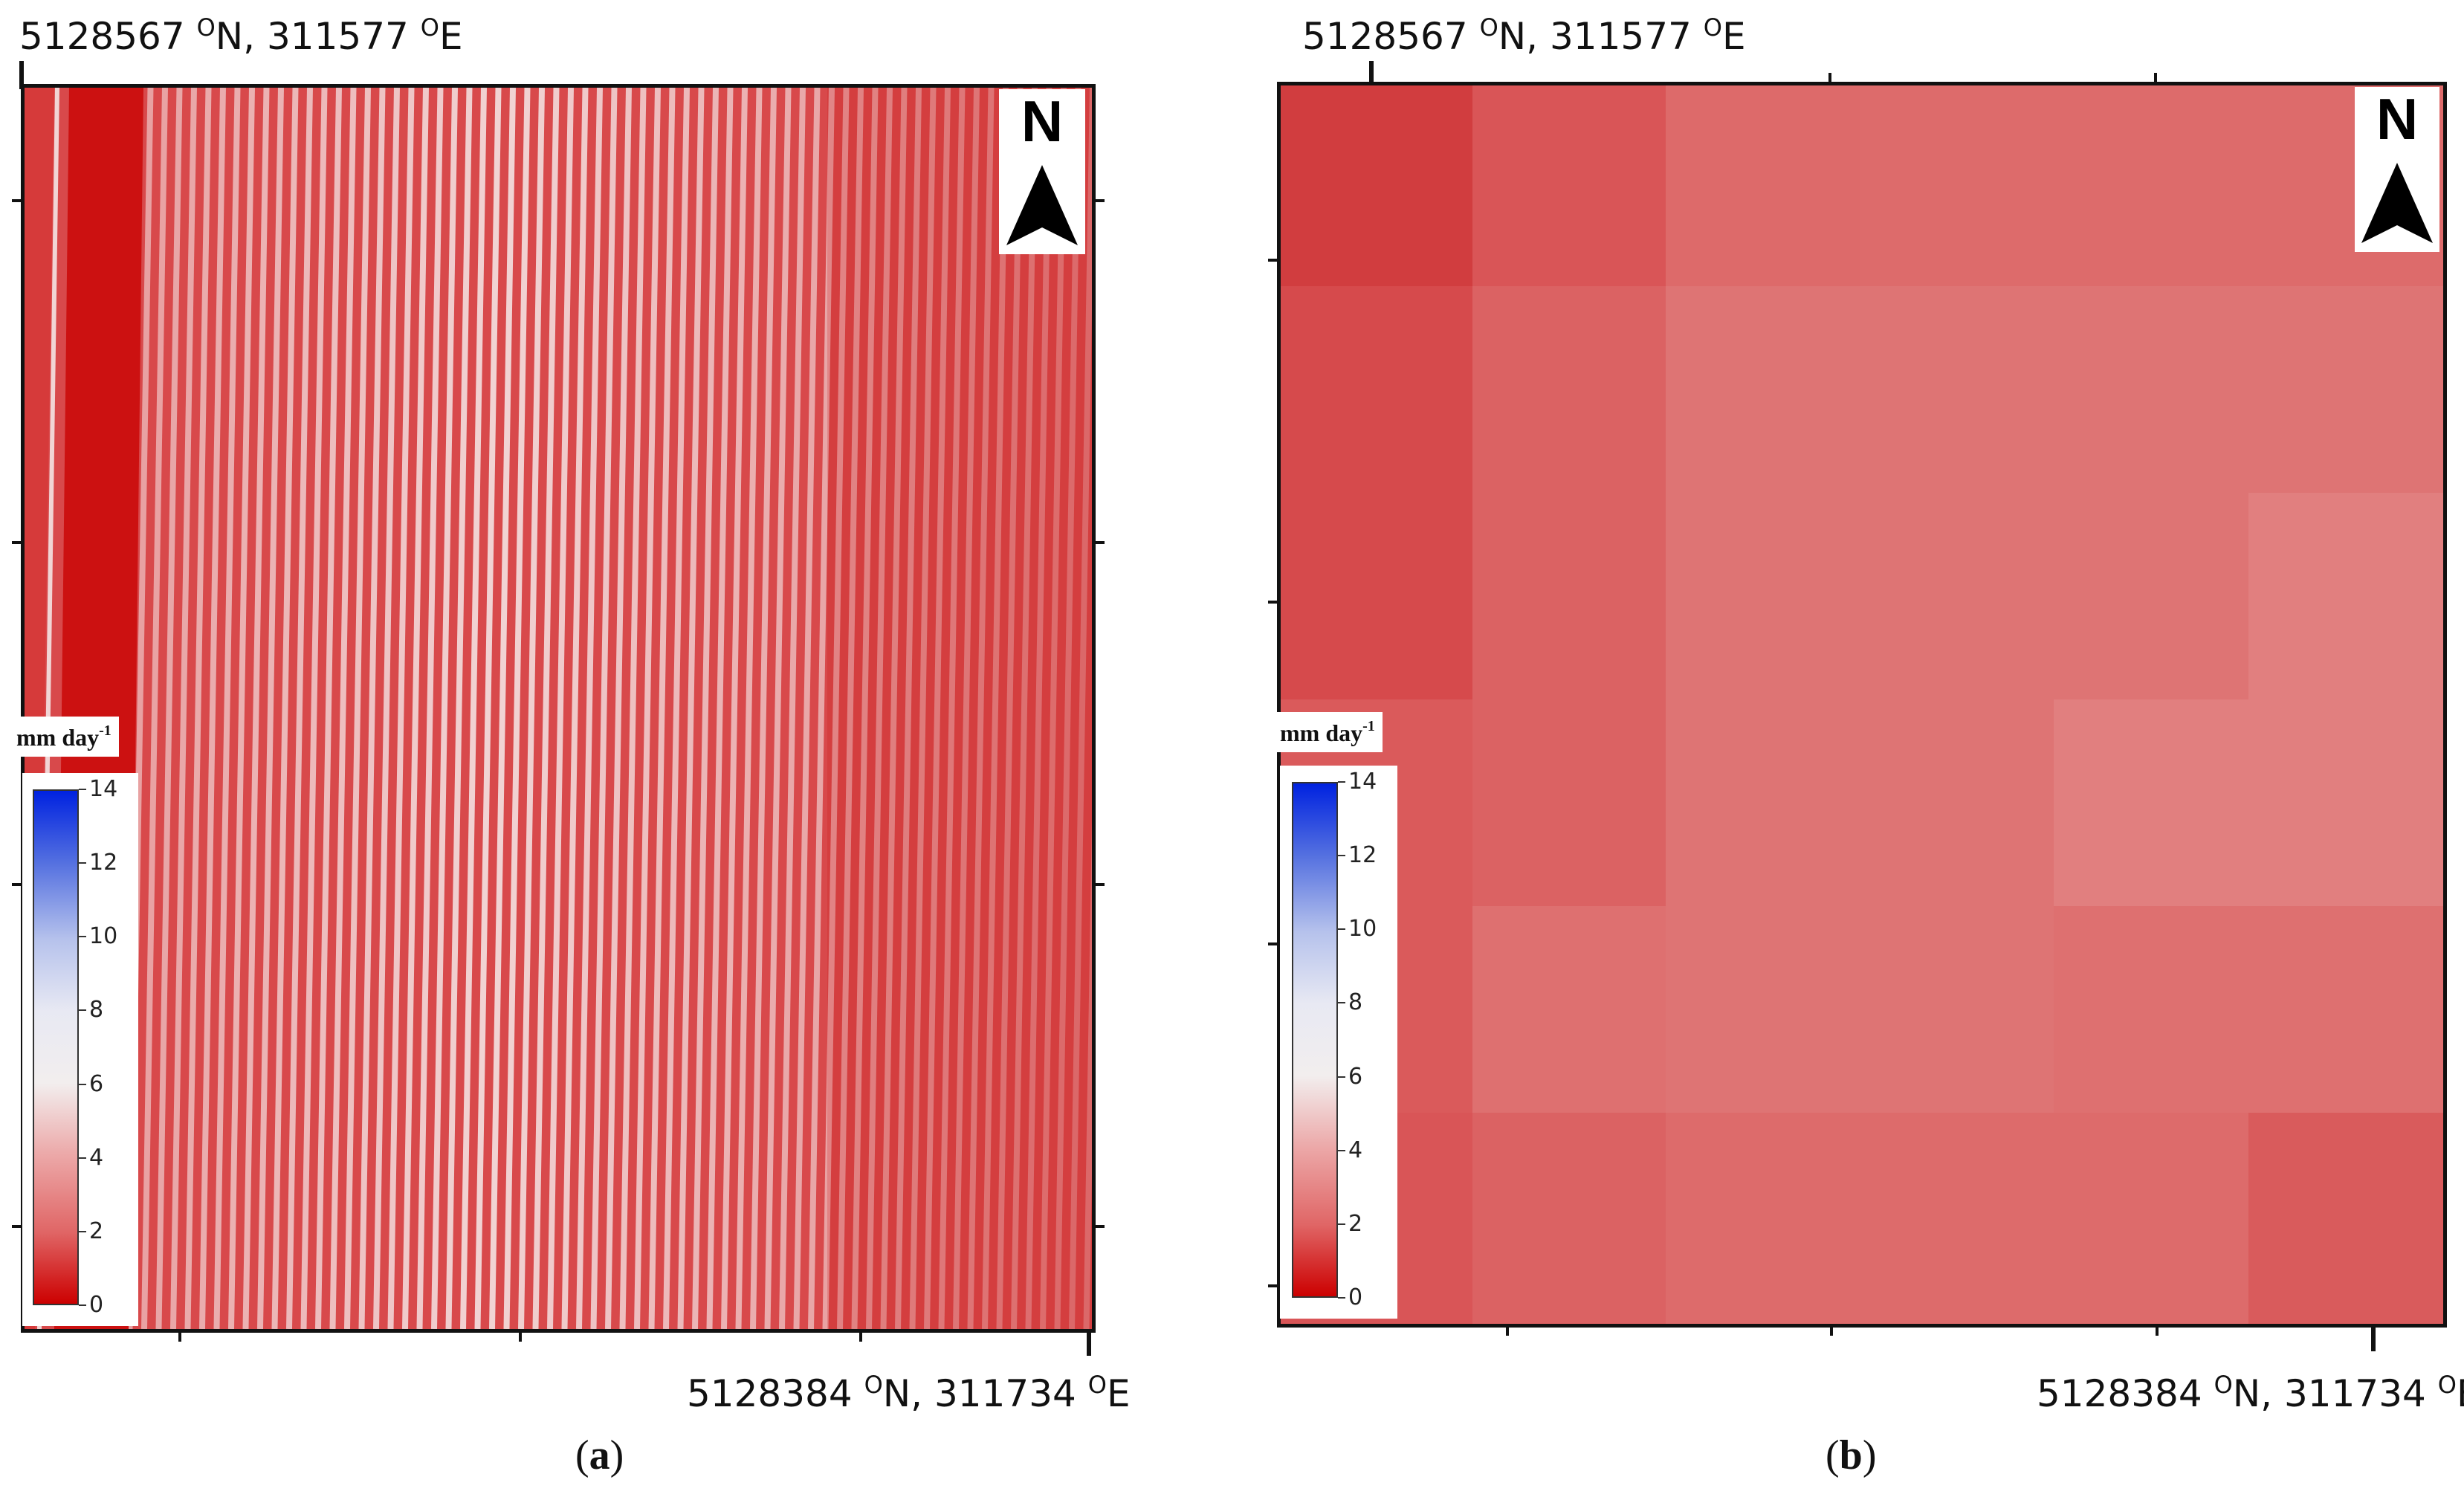 The image size is (2464, 1497). What do you see at coordinates (1372, 73) in the screenshot?
I see `corner-tick-top-b` at bounding box center [1372, 73].